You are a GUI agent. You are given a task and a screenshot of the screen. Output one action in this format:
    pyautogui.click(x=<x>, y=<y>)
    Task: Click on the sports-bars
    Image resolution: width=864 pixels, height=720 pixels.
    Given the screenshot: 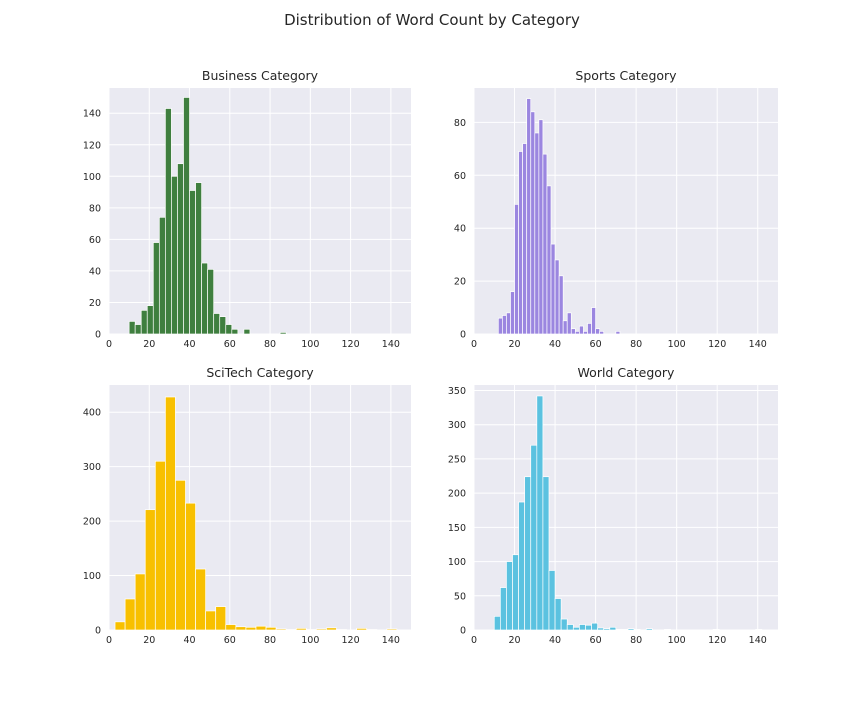 What is the action you would take?
    pyautogui.click(x=559, y=216)
    